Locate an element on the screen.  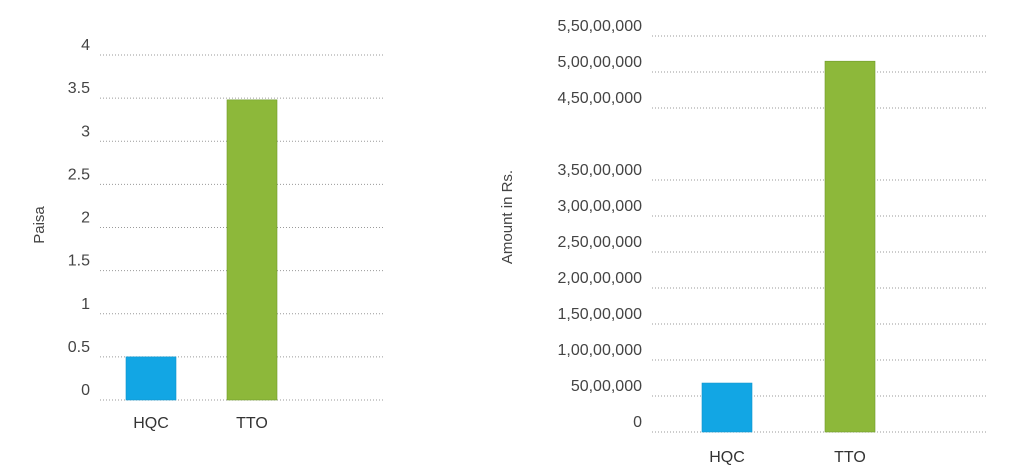
right-y-tick-label: 3,00,00,000 is located at coordinates (599, 206).